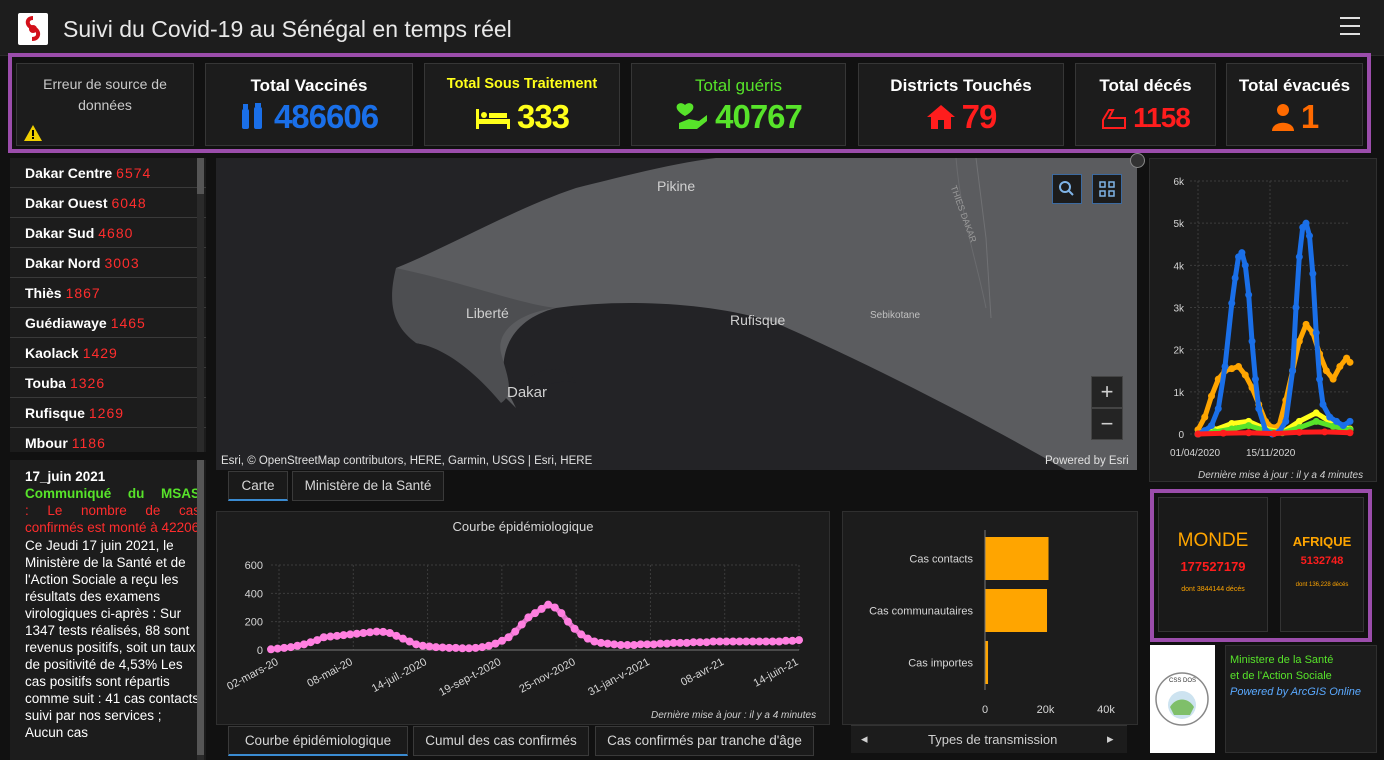 Image resolution: width=1384 pixels, height=760 pixels. I want to click on district-count: 6048, so click(129, 203).